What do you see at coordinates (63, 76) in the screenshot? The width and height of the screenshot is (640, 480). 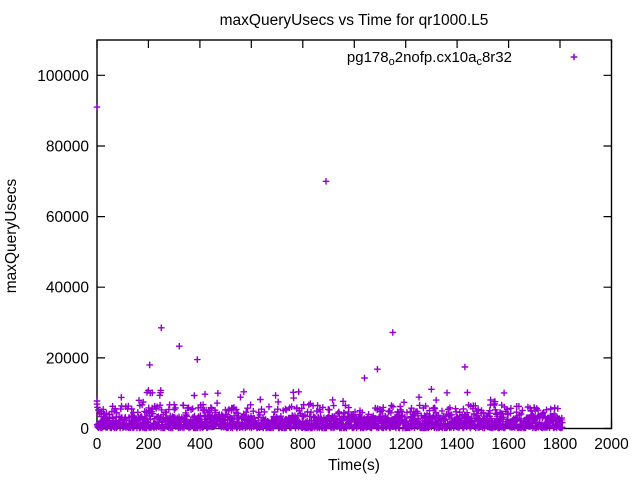 I see `y-tick-label: 100000` at bounding box center [63, 76].